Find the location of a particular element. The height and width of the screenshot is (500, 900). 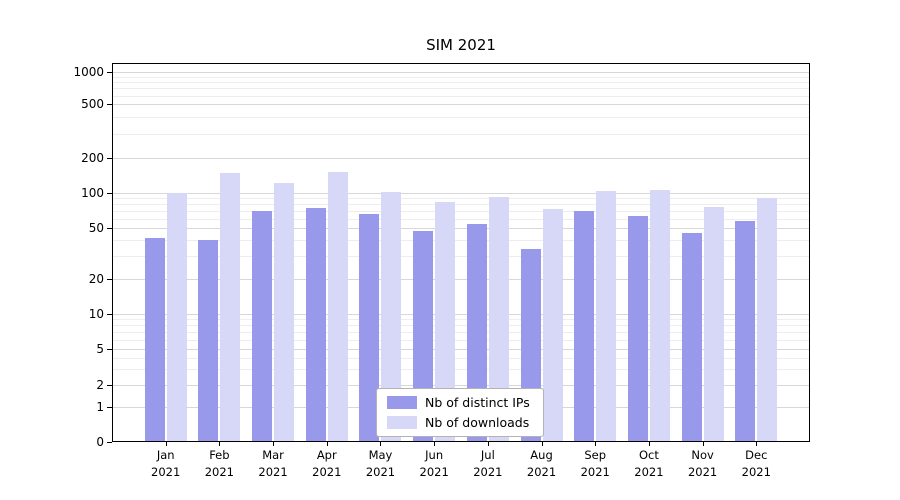

bar-downloads-jan is located at coordinates (176, 317).